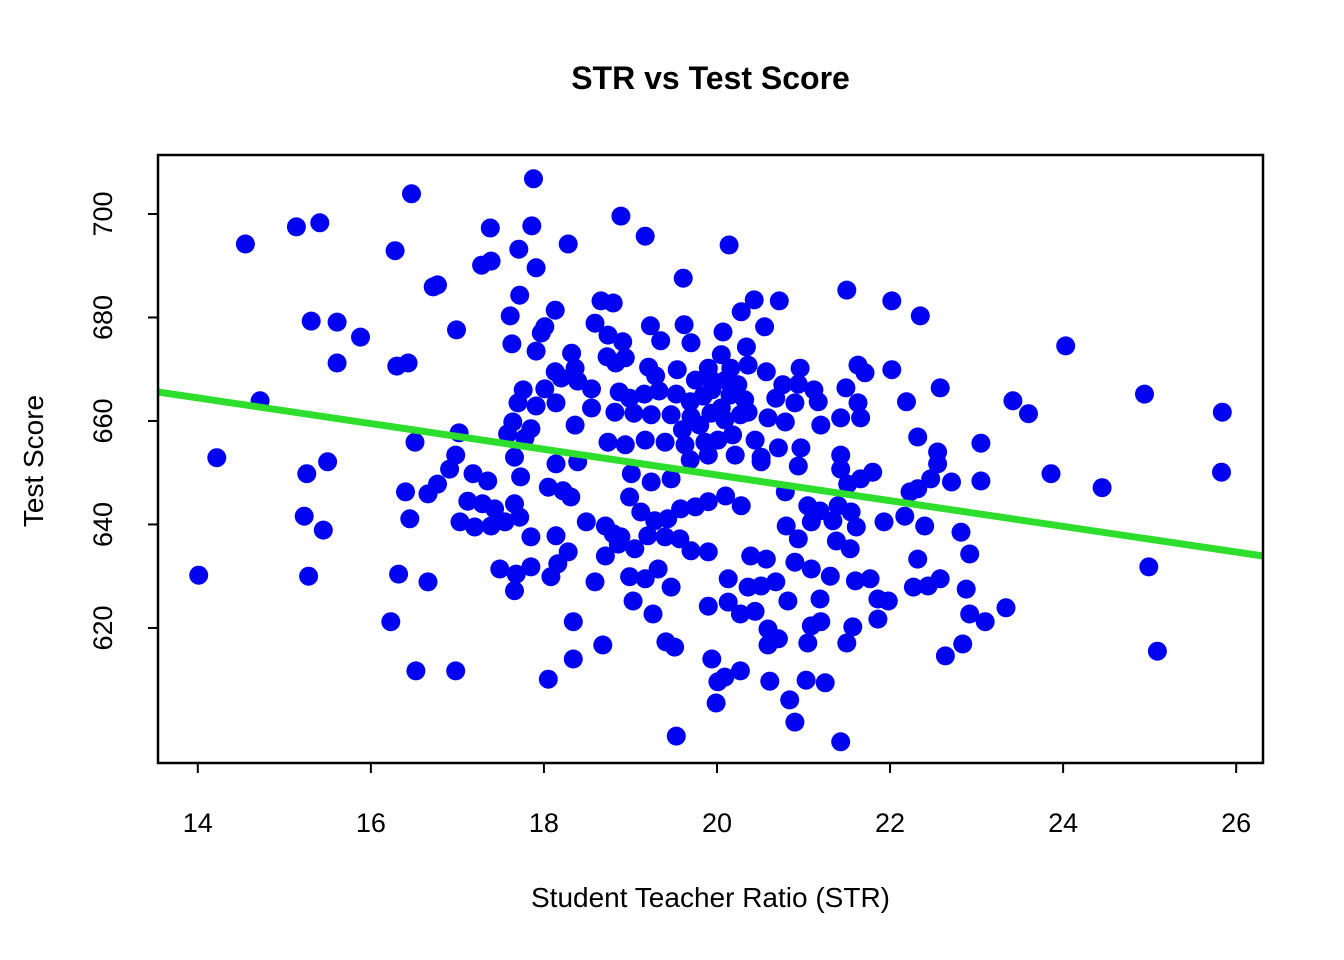 This screenshot has height=960, width=1344. Describe the element at coordinates (1063, 823) in the screenshot. I see `x-tick-label: 24` at that location.